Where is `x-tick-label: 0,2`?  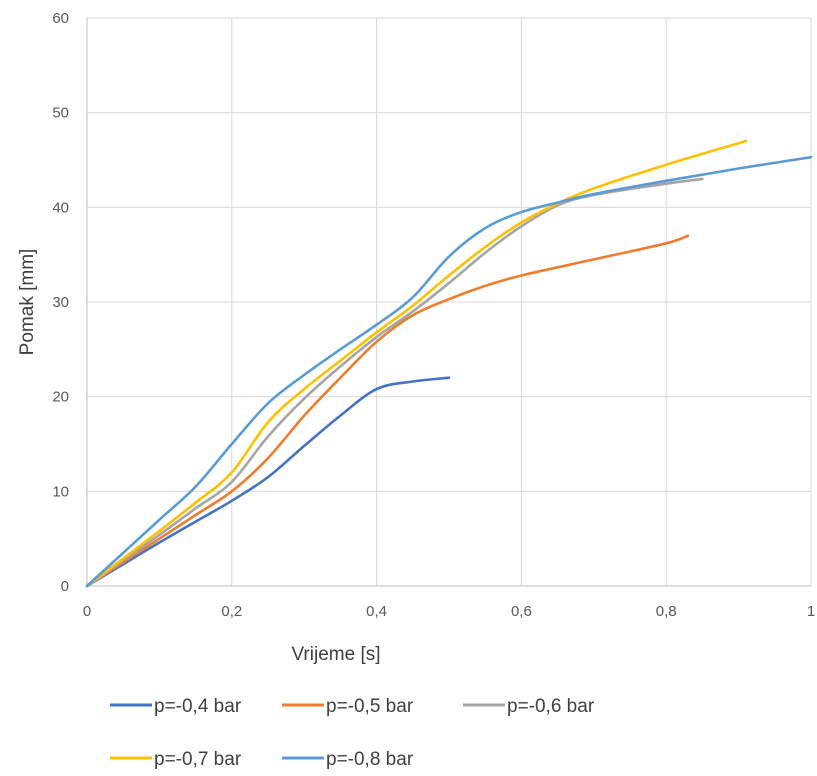 x-tick-label: 0,2 is located at coordinates (231, 611).